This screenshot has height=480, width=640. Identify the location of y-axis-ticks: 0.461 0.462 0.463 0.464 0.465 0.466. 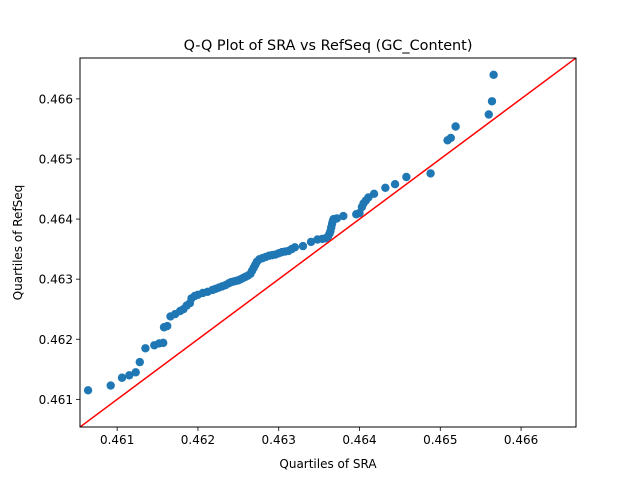
(59, 249).